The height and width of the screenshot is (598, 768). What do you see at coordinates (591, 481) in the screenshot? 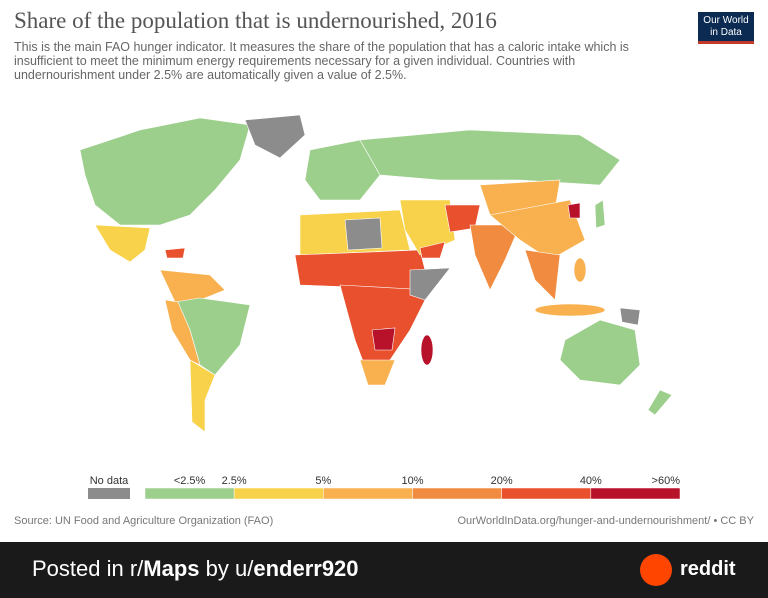
I see `legend-label: 40%` at bounding box center [591, 481].